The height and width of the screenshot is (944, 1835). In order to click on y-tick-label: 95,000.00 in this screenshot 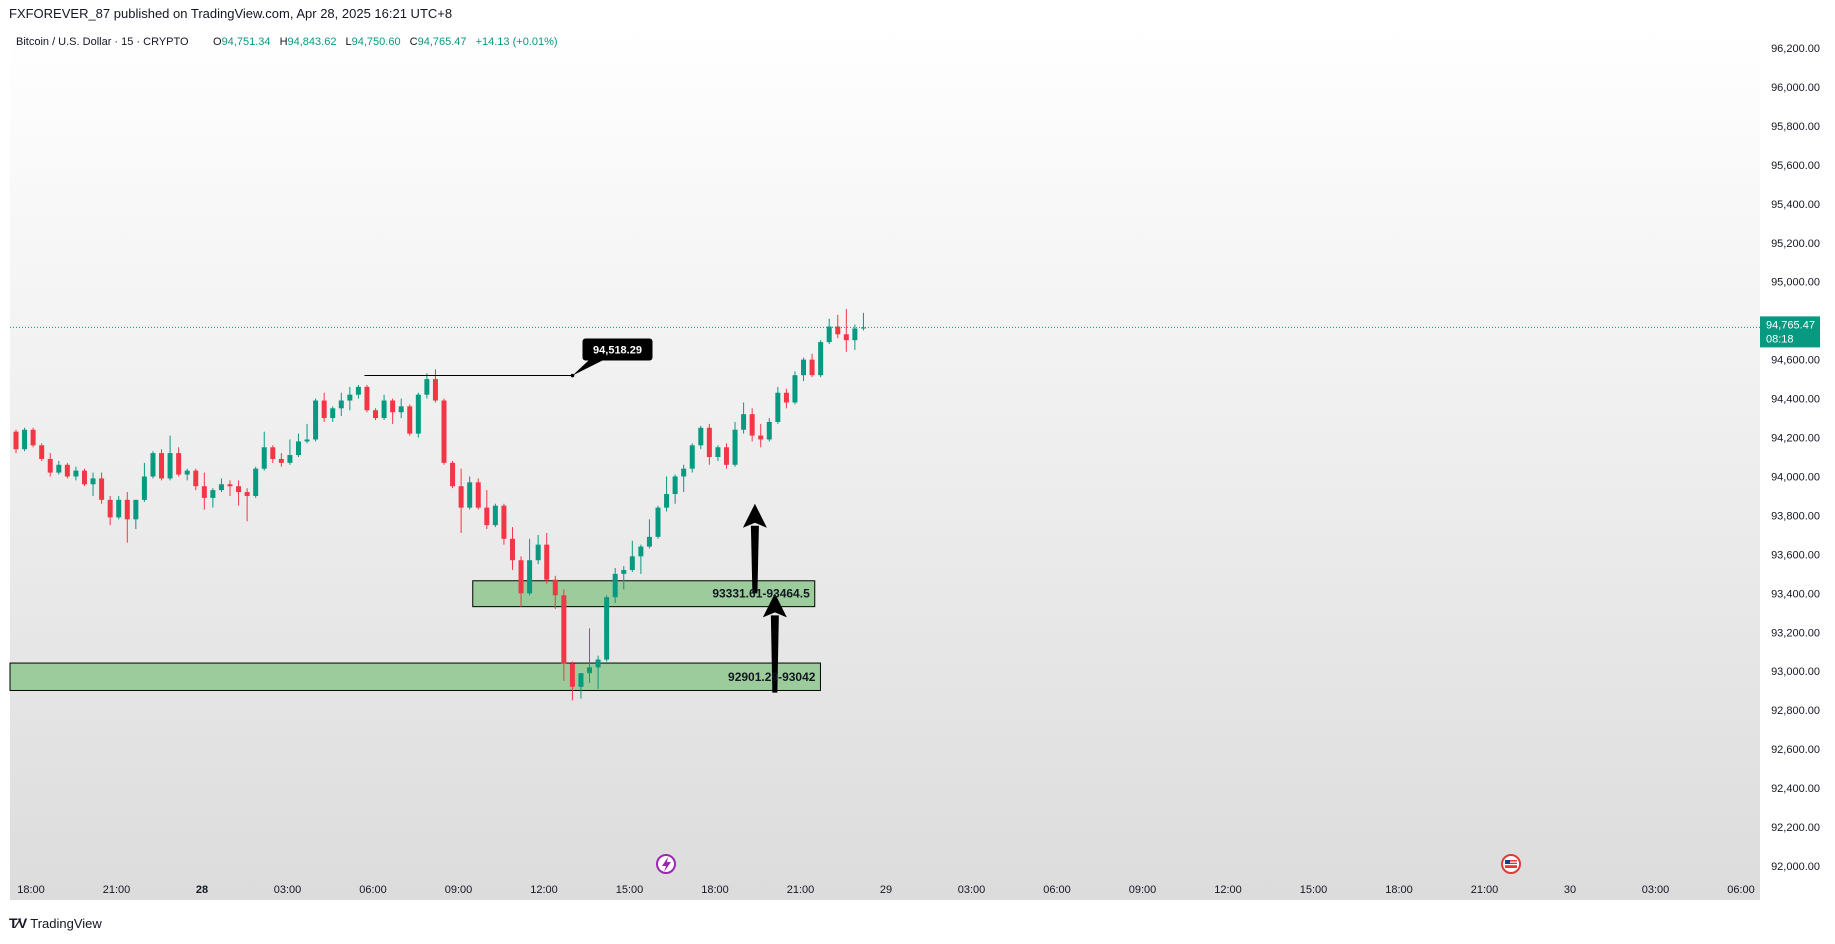, I will do `click(1795, 283)`.